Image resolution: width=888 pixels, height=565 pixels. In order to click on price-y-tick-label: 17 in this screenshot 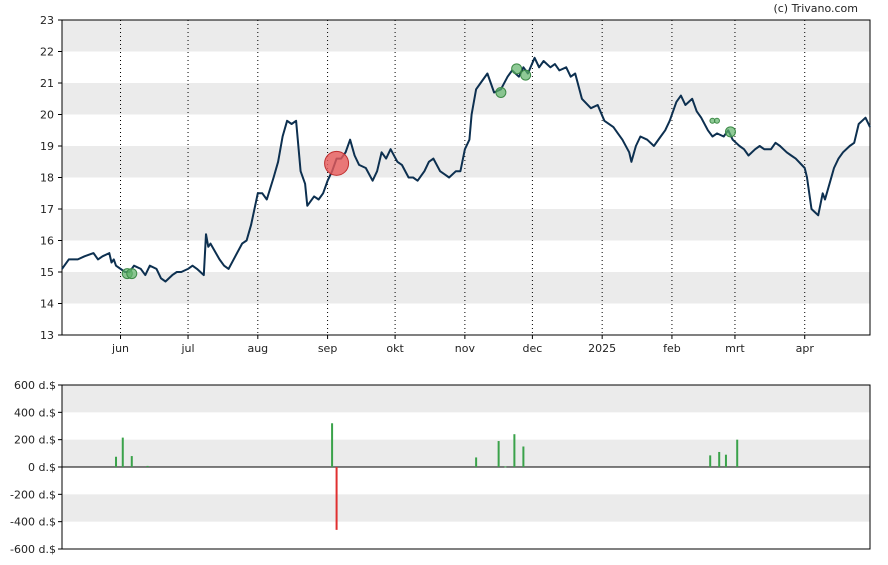, I will do `click(47, 209)`.